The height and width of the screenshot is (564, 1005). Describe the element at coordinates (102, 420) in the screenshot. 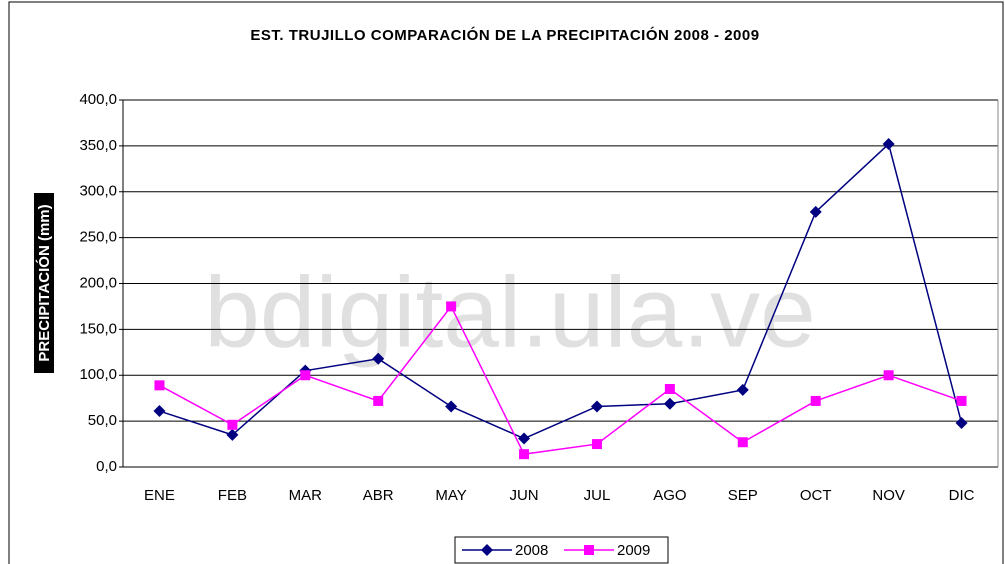

I see `y-tick-label: 50,0` at that location.